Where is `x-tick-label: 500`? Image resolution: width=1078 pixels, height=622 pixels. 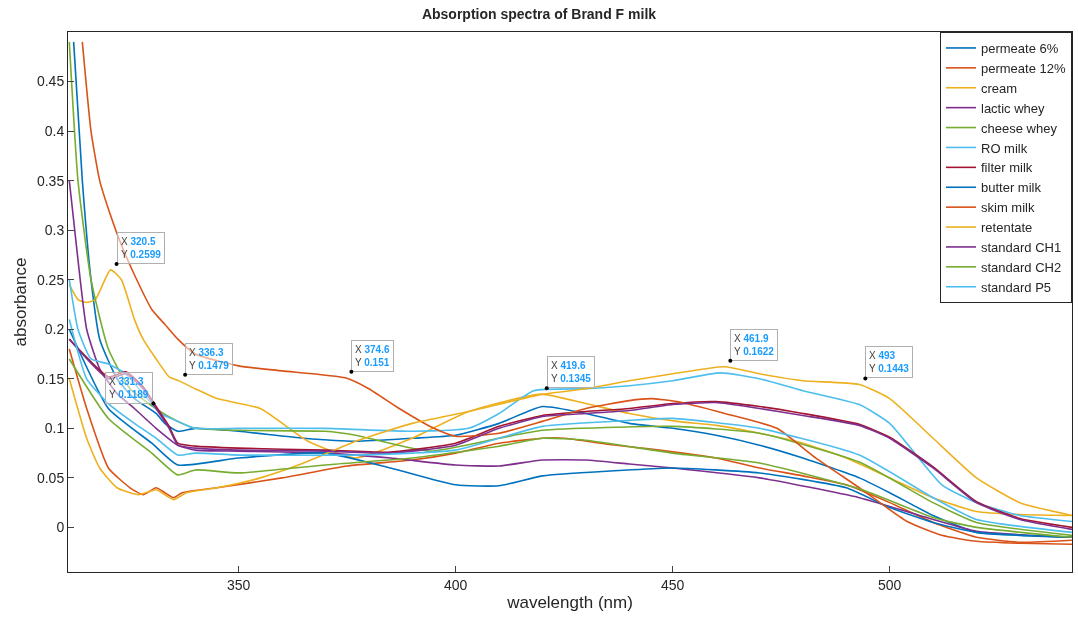 x-tick-label: 500 is located at coordinates (890, 584).